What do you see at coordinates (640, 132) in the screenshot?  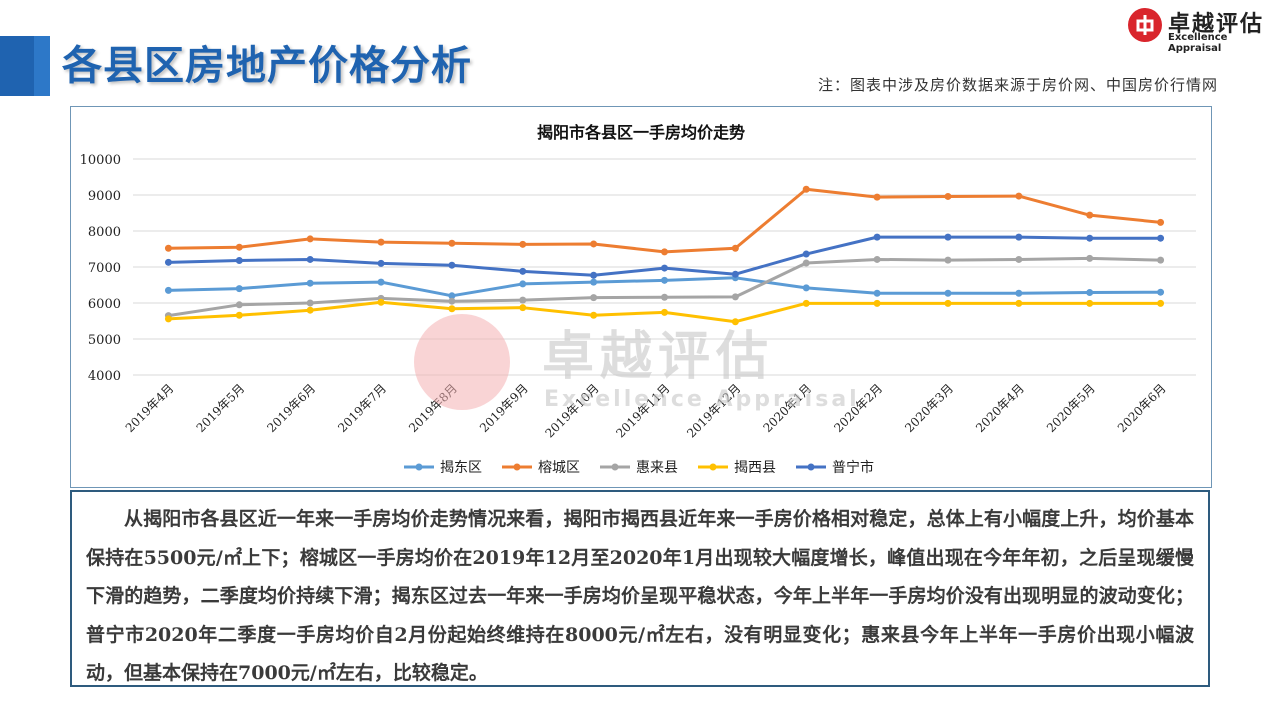 I see `chart-title: 揭阳市各县区一手房均价走势` at bounding box center [640, 132].